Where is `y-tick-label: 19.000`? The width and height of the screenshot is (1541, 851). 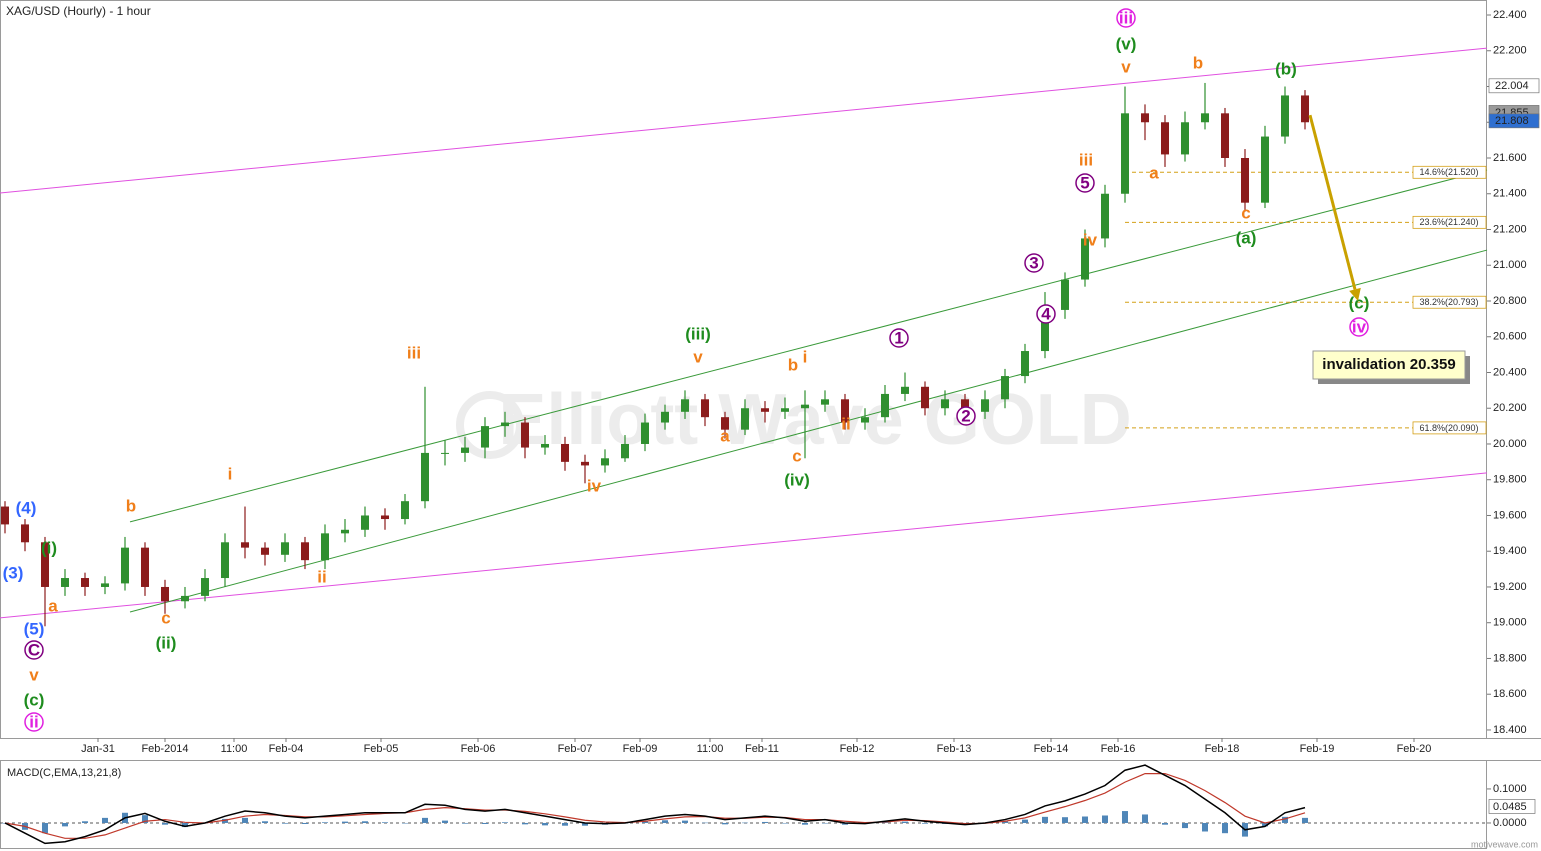
y-tick-label: 19.000 is located at coordinates (1510, 623).